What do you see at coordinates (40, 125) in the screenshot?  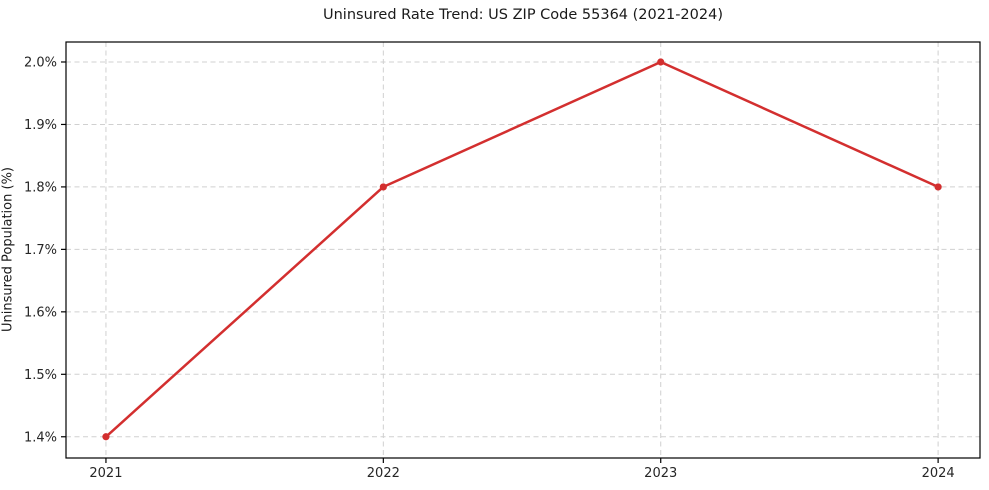 I see `y-tick-label: 1.9%` at bounding box center [40, 125].